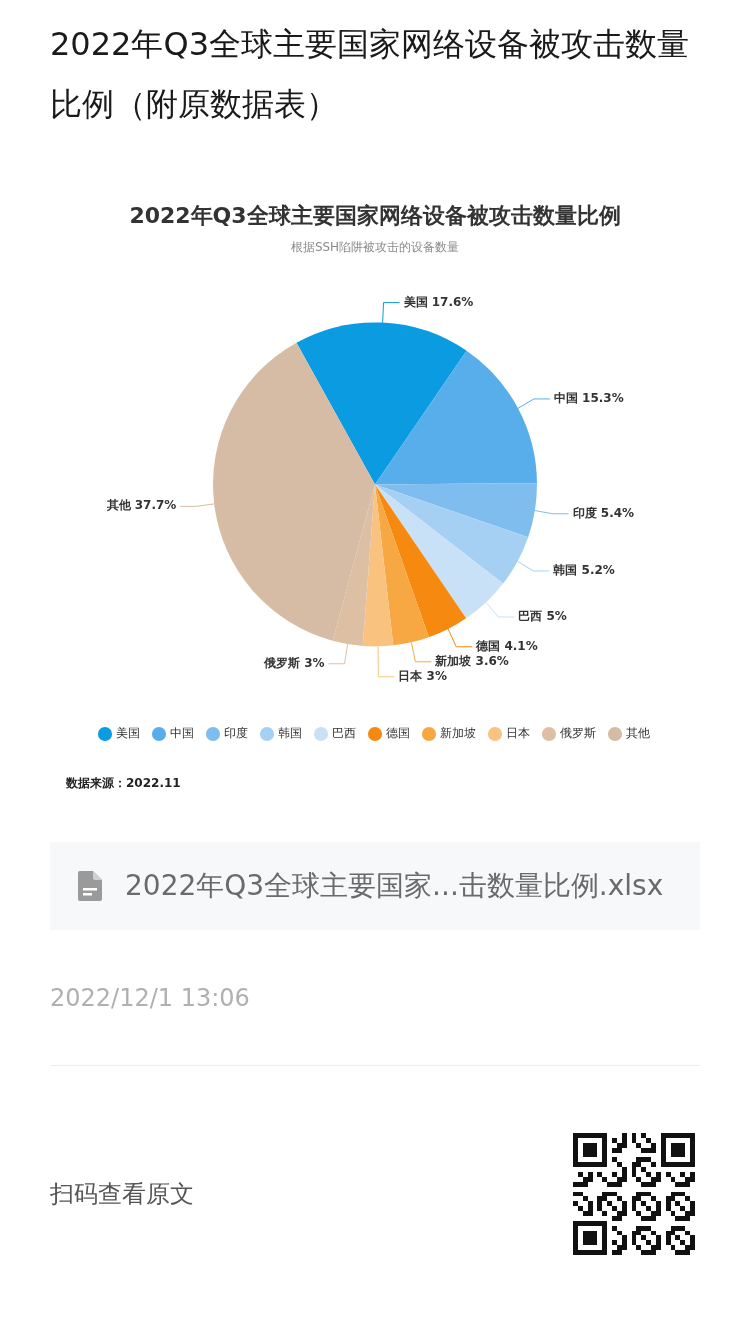 This screenshot has width=750, height=1322. I want to click on legend-label: 印度, so click(236, 733).